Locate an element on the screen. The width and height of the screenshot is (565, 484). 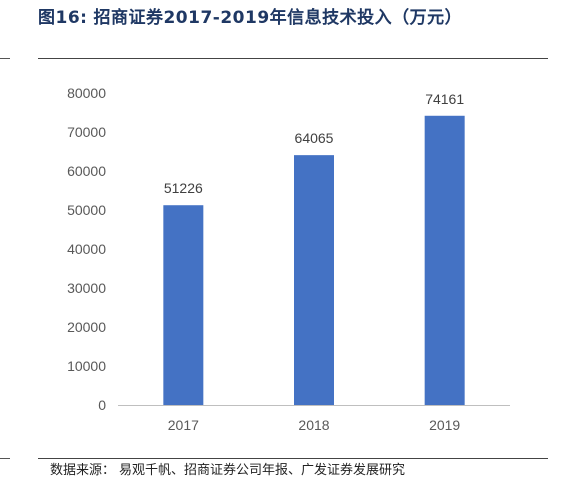
source-text: 易观千帆、招商证券公司年报、广发证券发展研究 is located at coordinates (262, 470).